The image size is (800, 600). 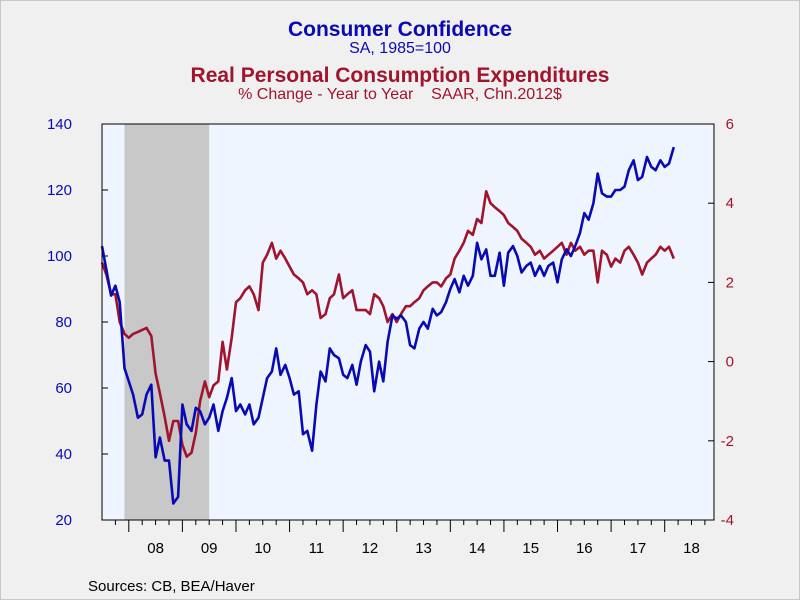 What do you see at coordinates (59, 256) in the screenshot?
I see `left-tick-label: 100` at bounding box center [59, 256].